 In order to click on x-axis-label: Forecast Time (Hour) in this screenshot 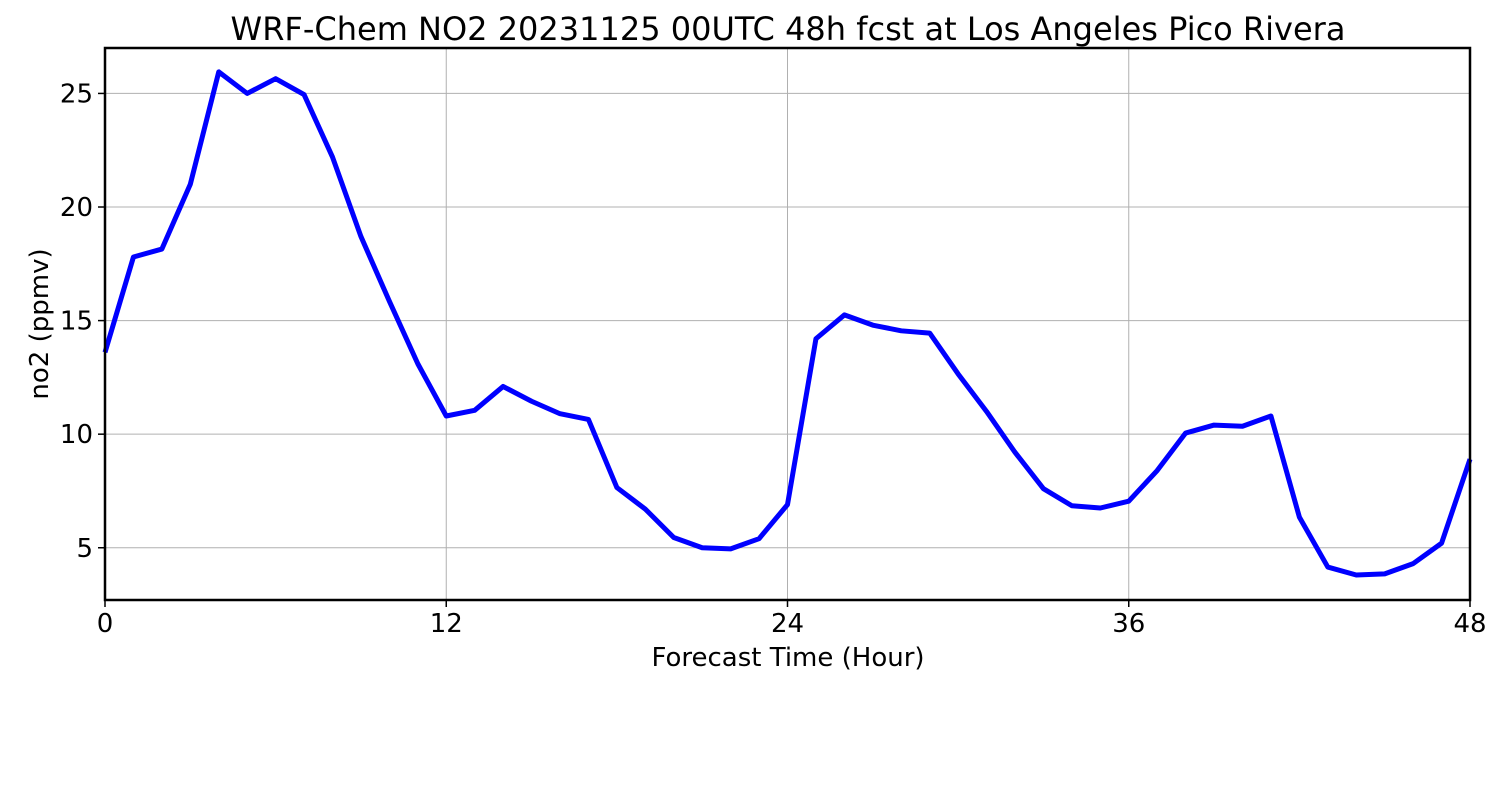, I will do `click(787, 658)`.